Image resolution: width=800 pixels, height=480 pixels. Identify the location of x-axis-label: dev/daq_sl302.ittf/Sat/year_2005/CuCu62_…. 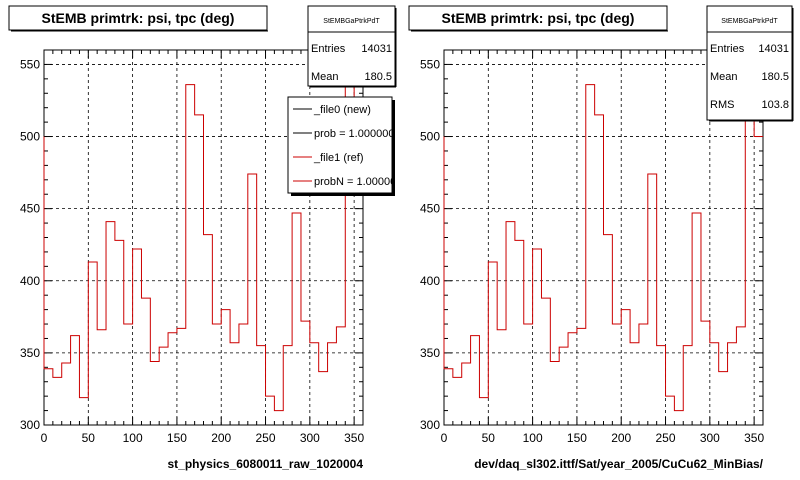
(618, 464).